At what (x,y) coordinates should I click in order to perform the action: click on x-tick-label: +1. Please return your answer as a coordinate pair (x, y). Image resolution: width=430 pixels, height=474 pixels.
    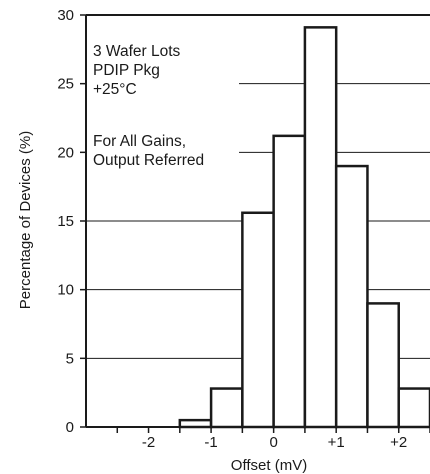
    Looking at the image, I should click on (336, 442).